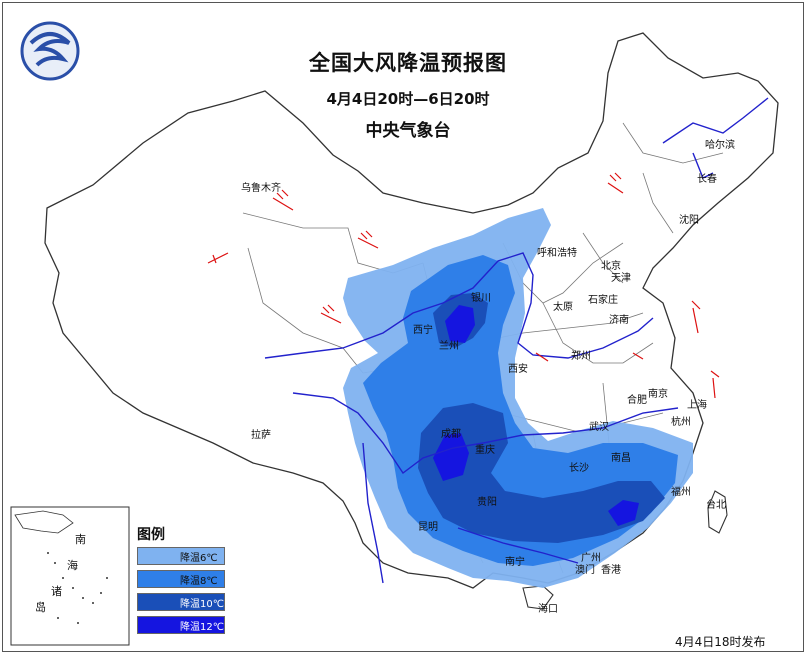 The height and width of the screenshot is (656, 808). Describe the element at coordinates (579, 468) in the screenshot. I see `city-label: 长沙` at that location.